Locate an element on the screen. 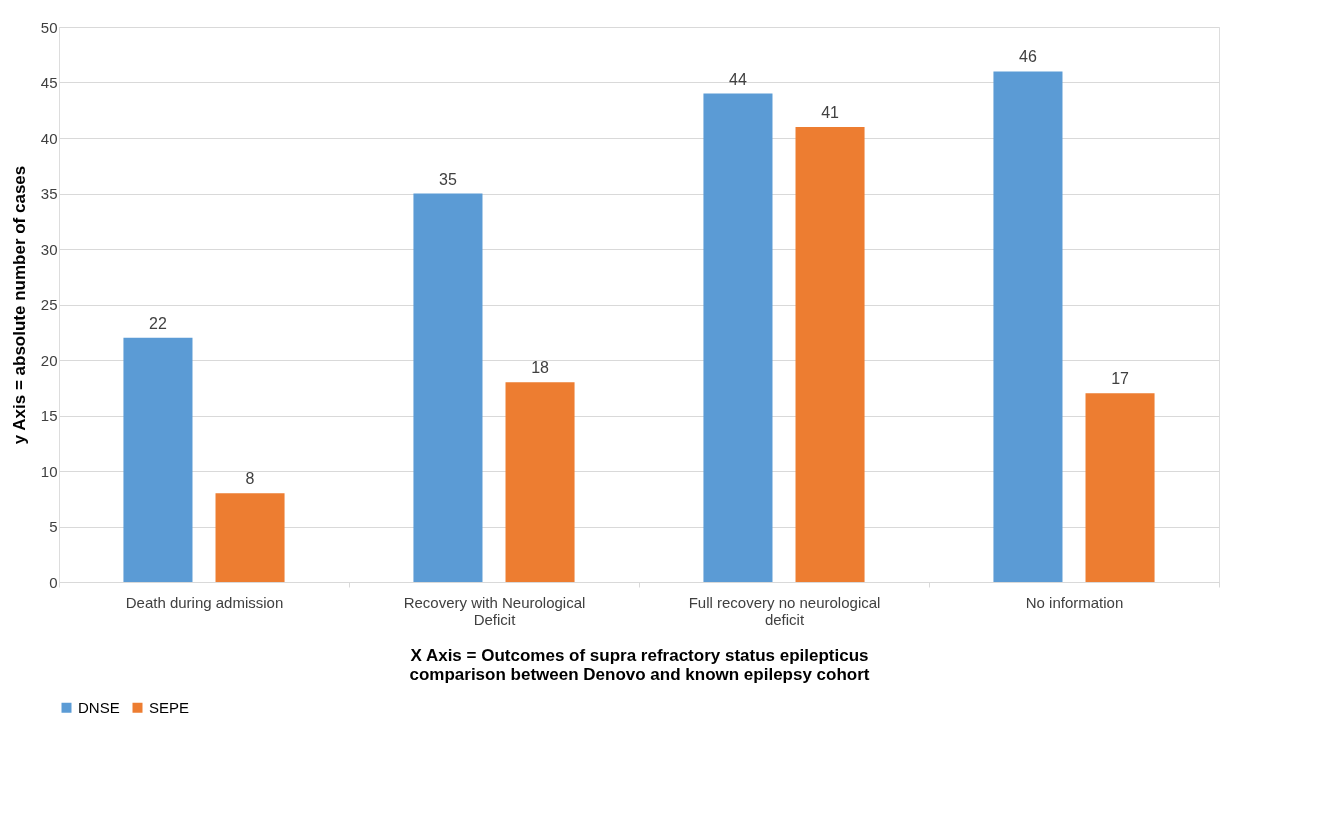  data-label: 46 is located at coordinates (1028, 57).